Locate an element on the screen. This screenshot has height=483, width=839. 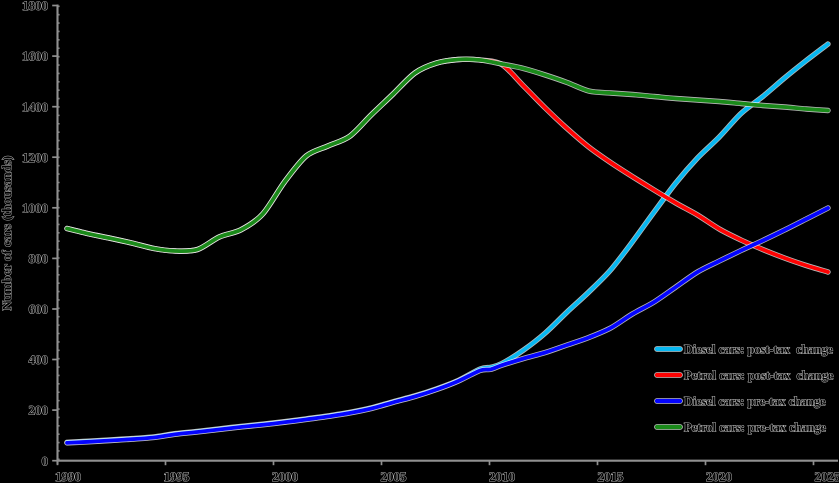
svg-text: 2015 is located at coordinates (611, 476).